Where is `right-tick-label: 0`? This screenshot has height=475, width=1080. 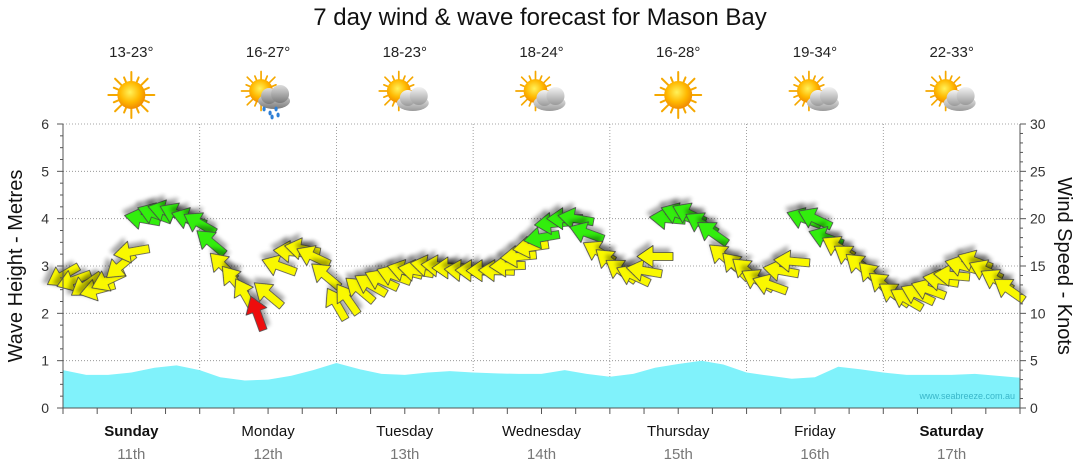
right-tick-label: 0 is located at coordinates (1034, 408).